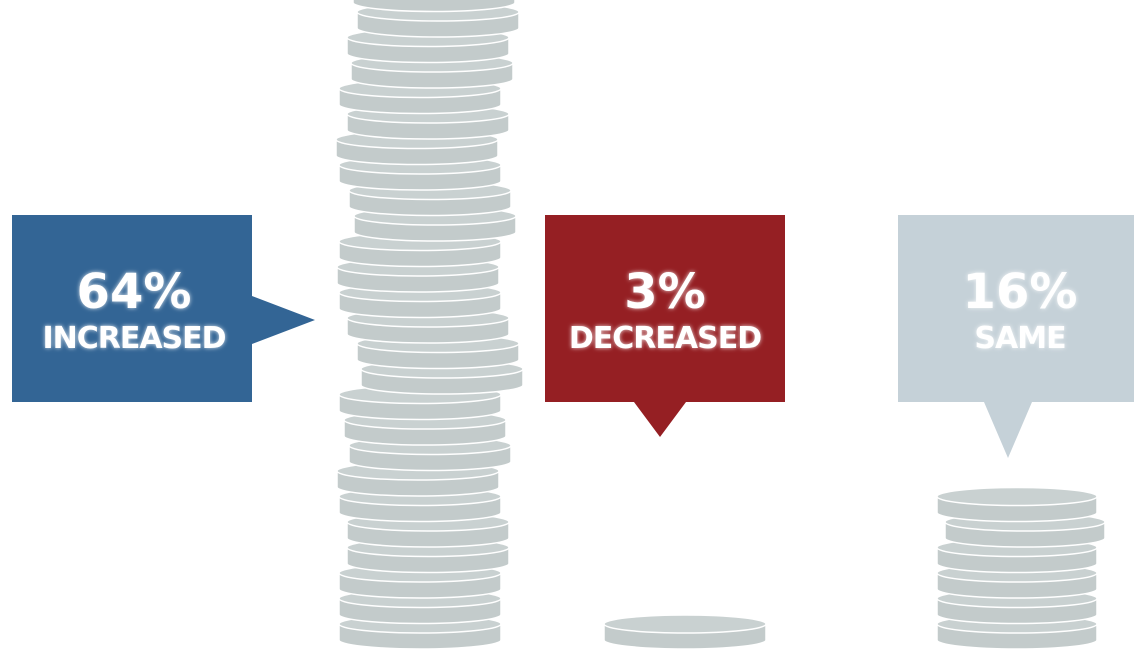  Describe the element at coordinates (665, 292) in the screenshot. I see `callout-value: 3%` at that location.